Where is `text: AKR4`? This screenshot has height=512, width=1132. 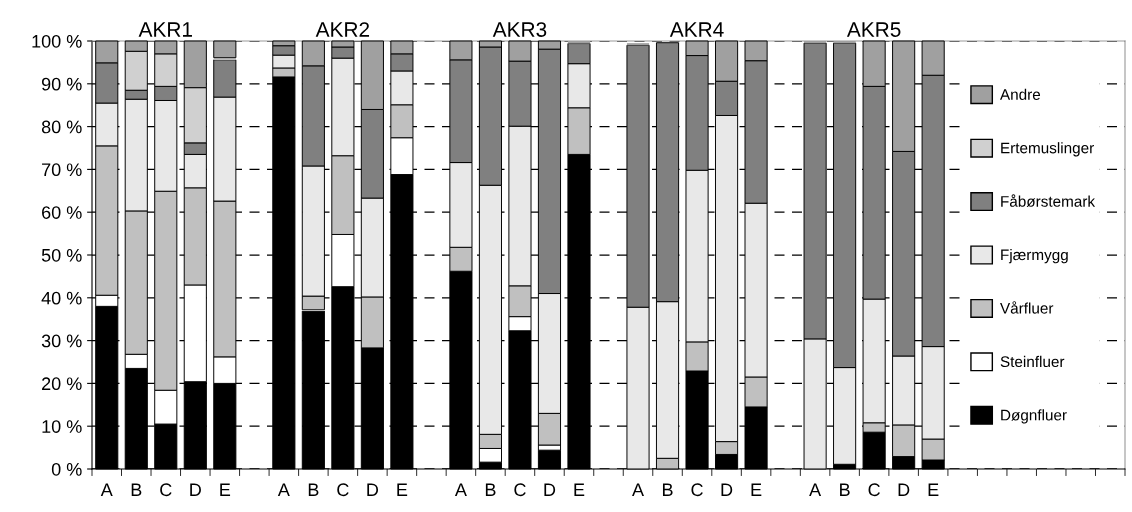 text: AKR4 is located at coordinates (696, 29).